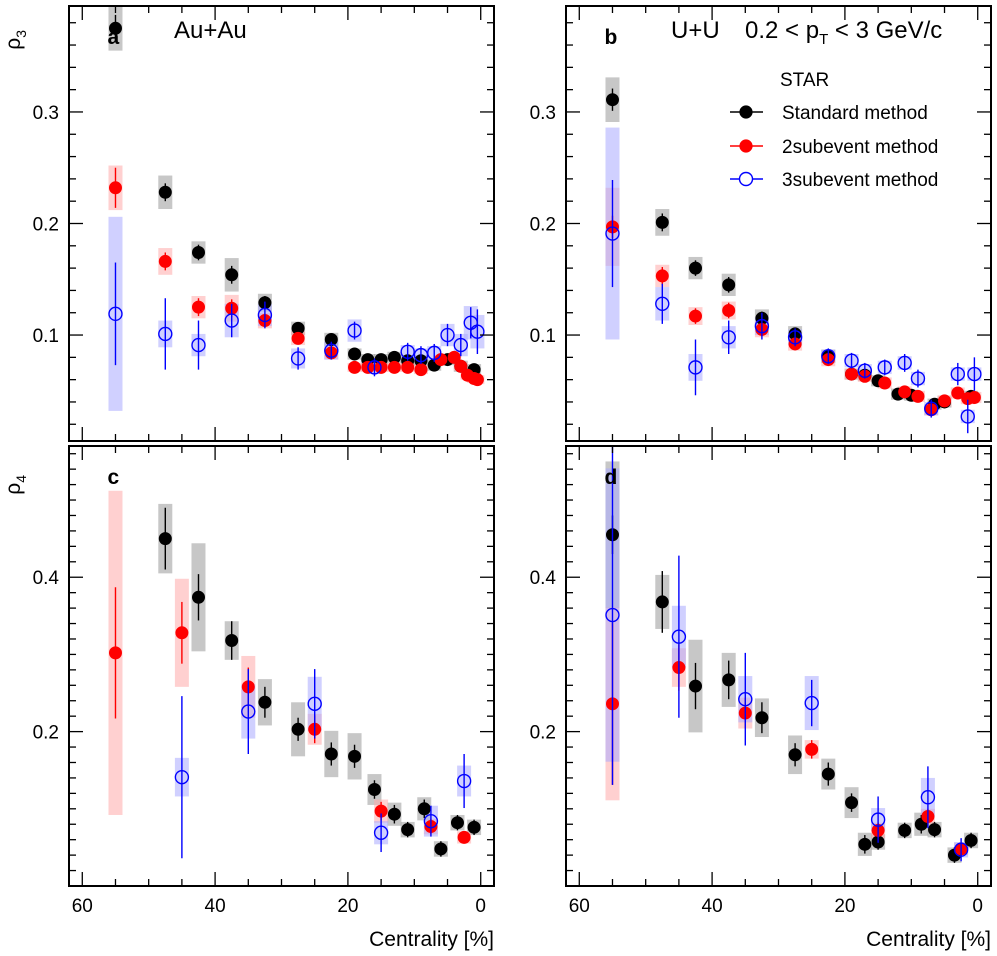 Image resolution: width=997 pixels, height=956 pixels. What do you see at coordinates (834, 147) in the screenshot?
I see `legend-entry-2subevent: 2subevent method` at bounding box center [834, 147].